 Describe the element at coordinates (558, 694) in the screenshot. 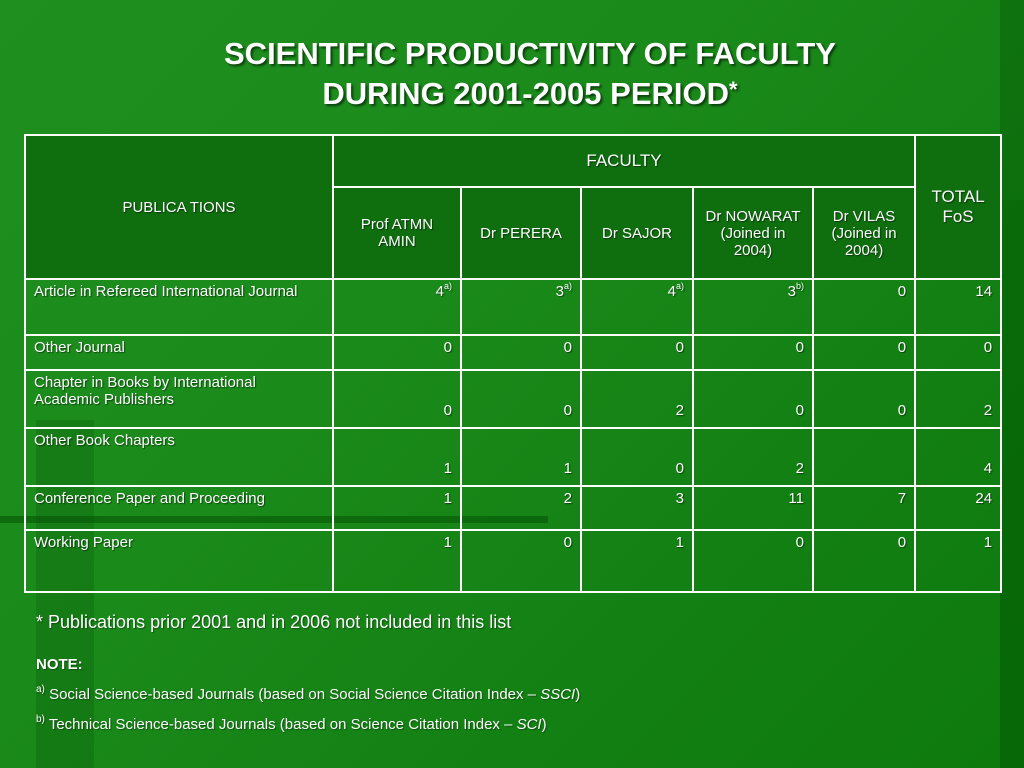

I see `footnote-a-abbr: SSCI` at that location.